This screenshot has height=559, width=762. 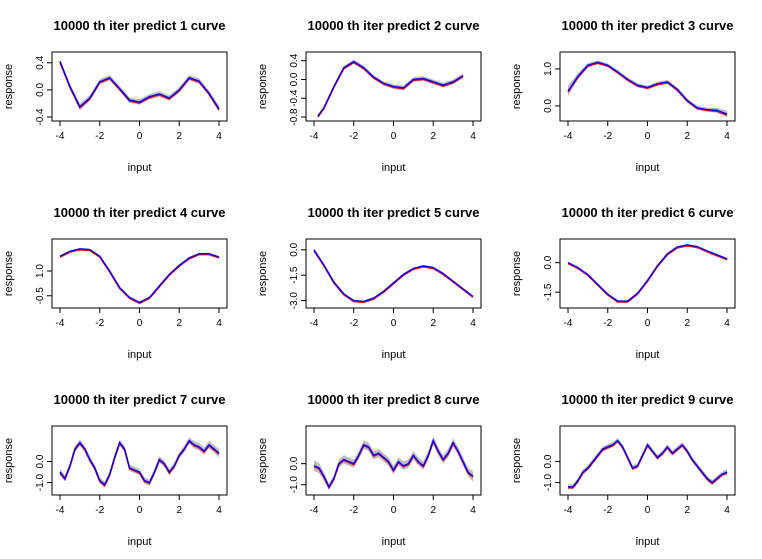 I want to click on y-tick-label: -0.5, so click(x=40, y=296).